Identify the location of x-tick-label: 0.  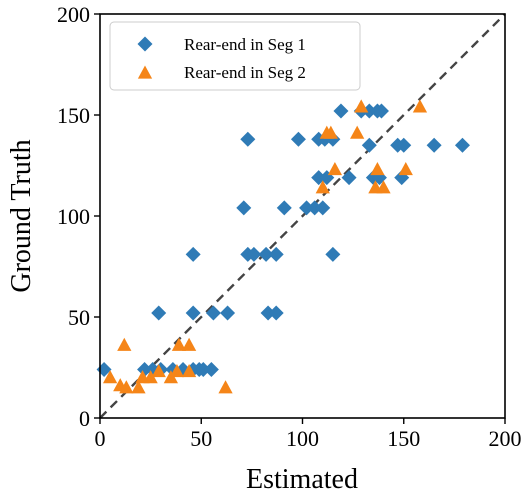
(100, 438).